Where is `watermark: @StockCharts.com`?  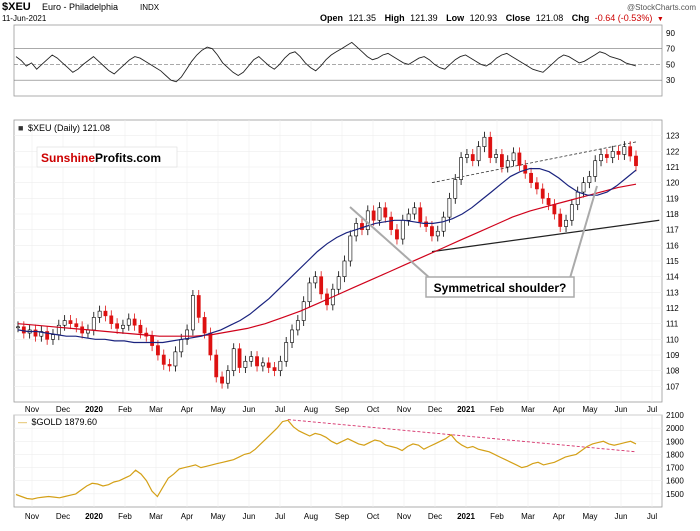 watermark: @StockCharts.com is located at coordinates (661, 7).